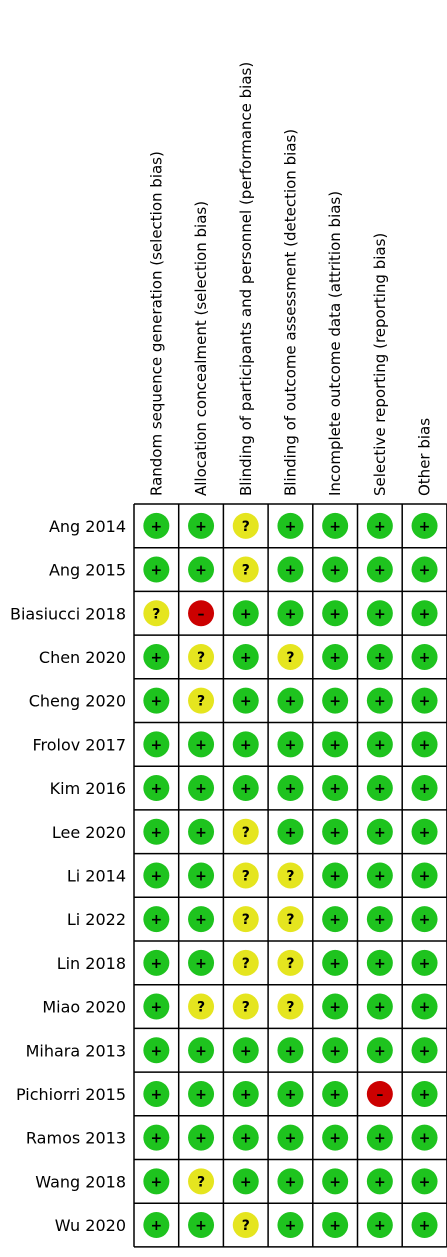  I want to click on row-label: Pichiorri 2015, so click(71, 1094).